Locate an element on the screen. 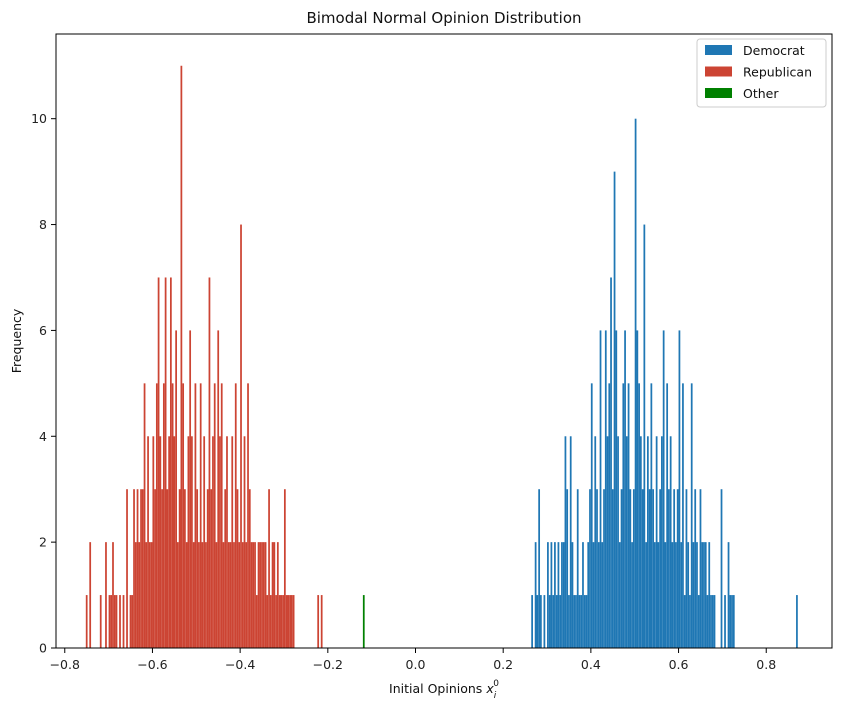 The height and width of the screenshot is (710, 841). x-tick-label: −0.6 is located at coordinates (152, 664).